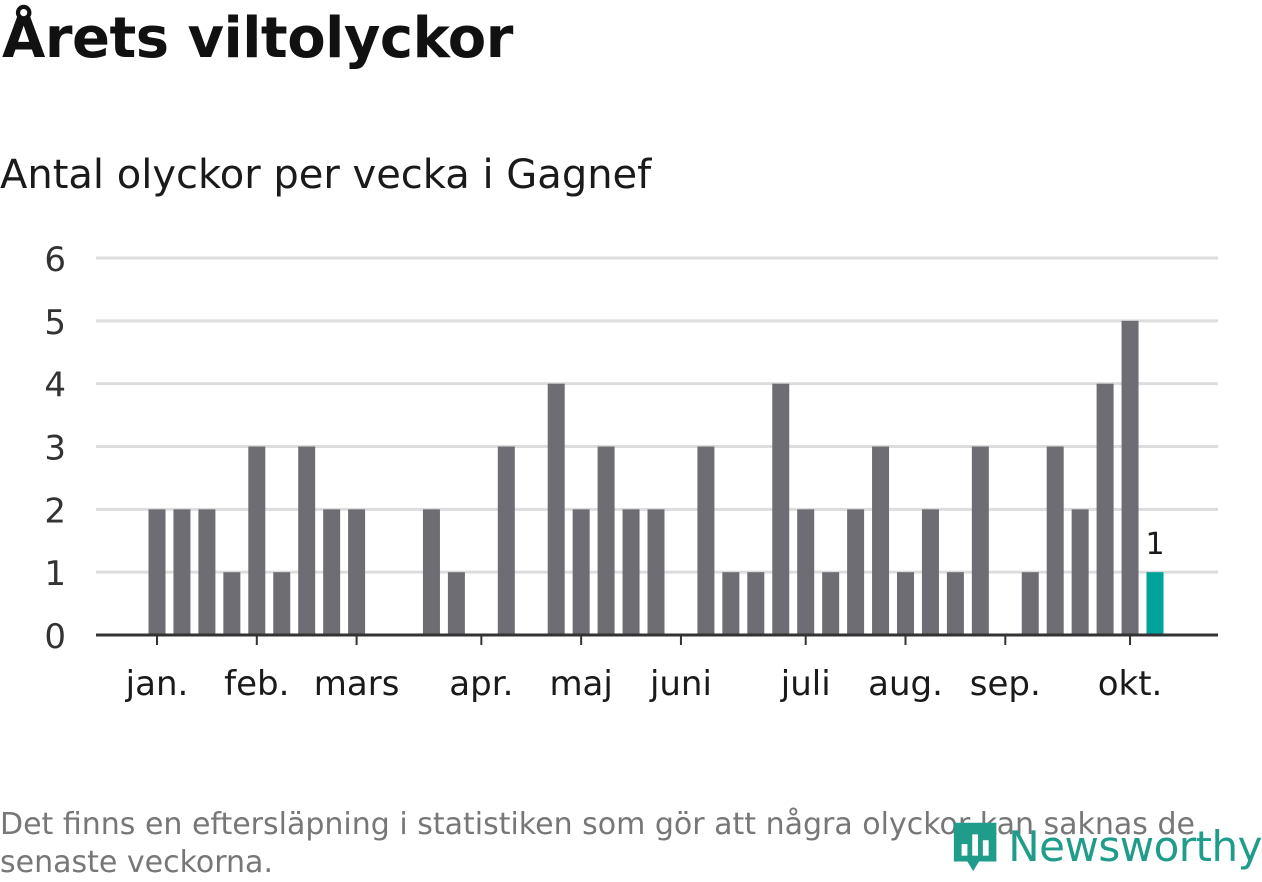 This screenshot has height=882, width=1262. What do you see at coordinates (481, 684) in the screenshot?
I see `month-label: apr.` at bounding box center [481, 684].